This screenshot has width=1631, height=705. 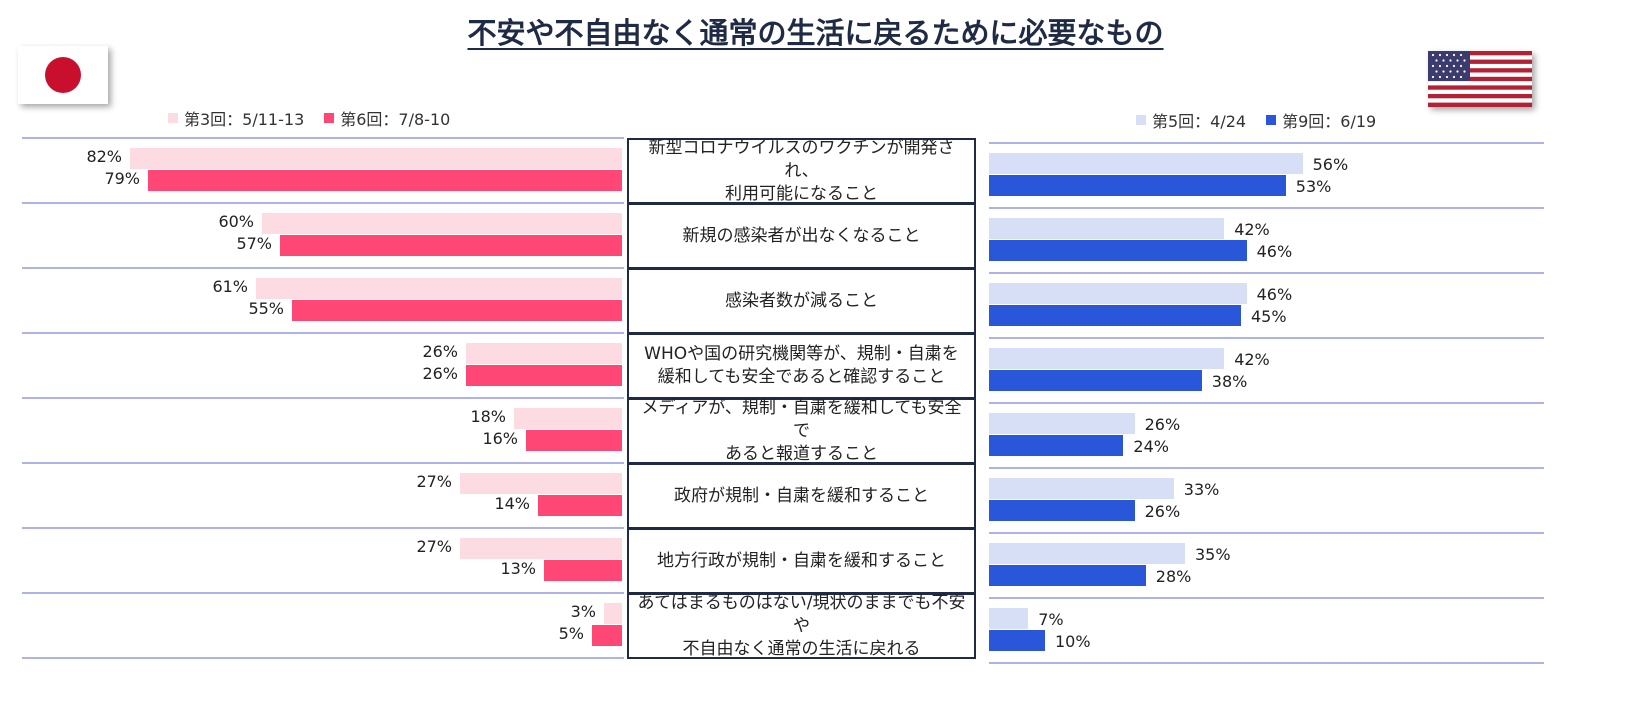 I want to click on category-text-line: 利用可能になること, so click(x=801, y=193).